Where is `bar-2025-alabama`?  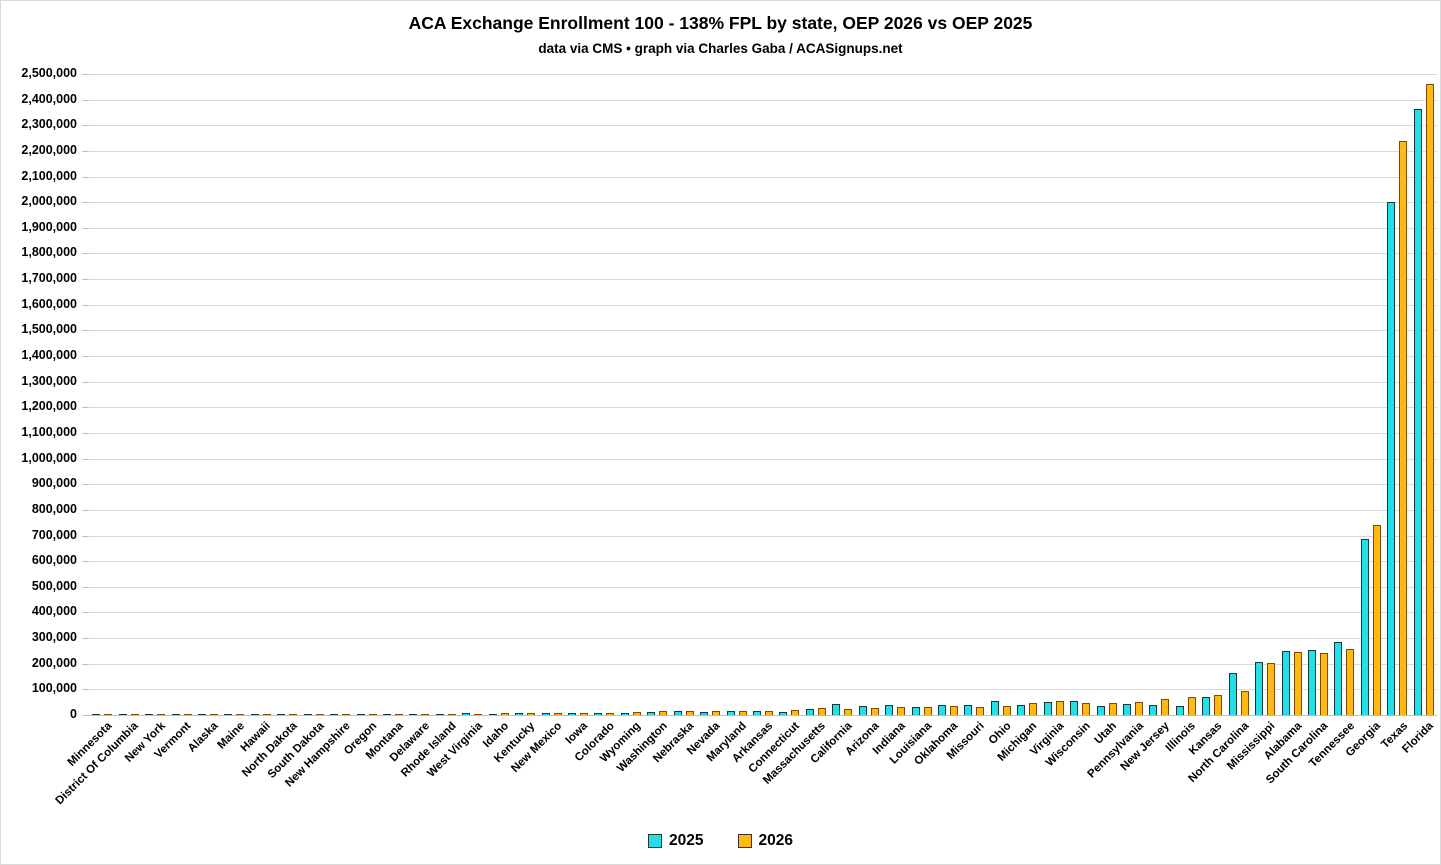
bar-2025-alabama is located at coordinates (1285, 683).